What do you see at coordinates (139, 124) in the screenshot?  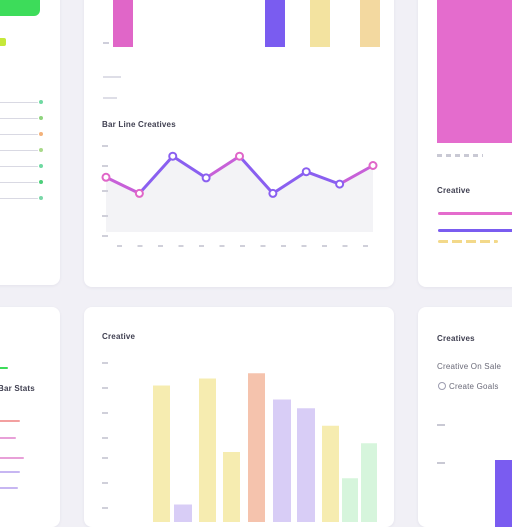 I see `chart-title: Bar Line Creatives` at bounding box center [139, 124].